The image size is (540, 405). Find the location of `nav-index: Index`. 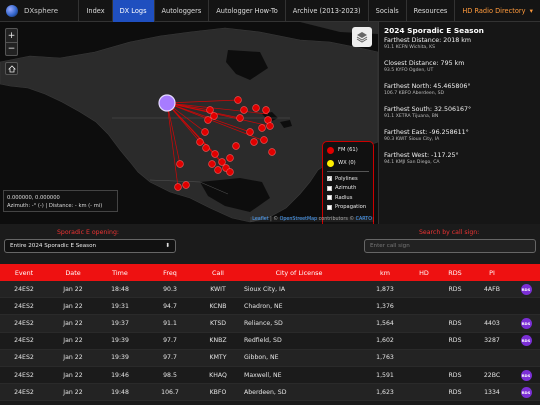

nav-index: Index is located at coordinates (94, 11).